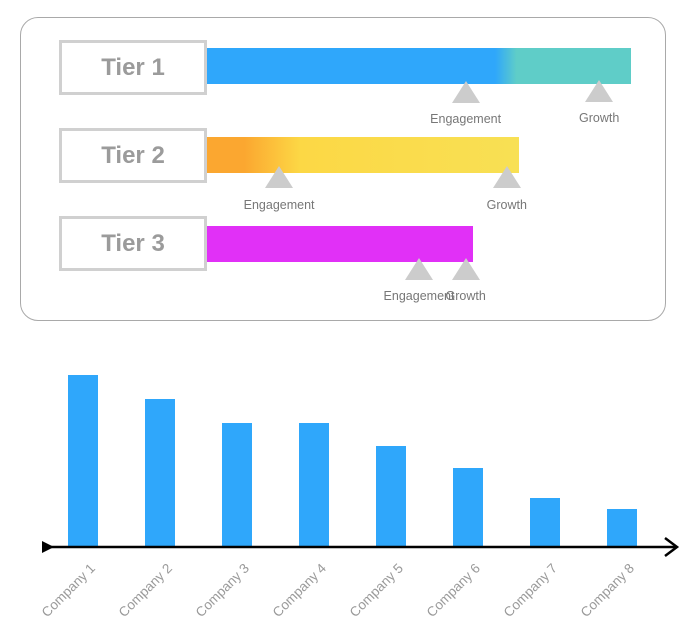 The height and width of the screenshot is (644, 697). Describe the element at coordinates (419, 66) in the screenshot. I see `tier-1-bar` at that location.